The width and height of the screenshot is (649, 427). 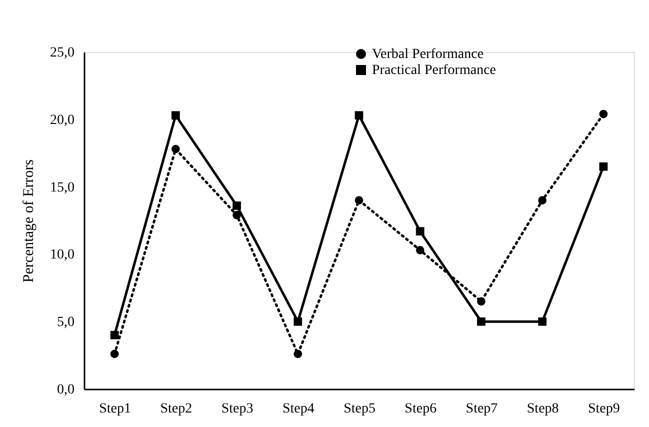 I want to click on x-tick-label: Step7, so click(x=482, y=409).